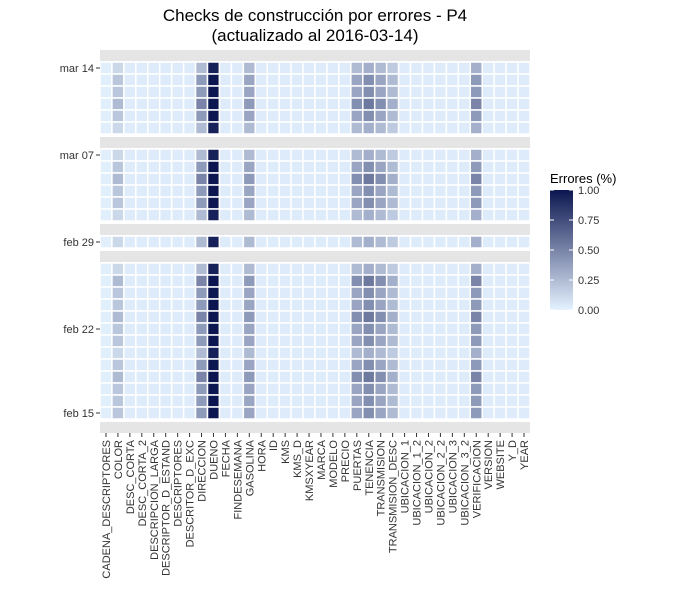 The width and height of the screenshot is (700, 605). Describe the element at coordinates (315, 256) in the screenshot. I see `facet-strip` at that location.